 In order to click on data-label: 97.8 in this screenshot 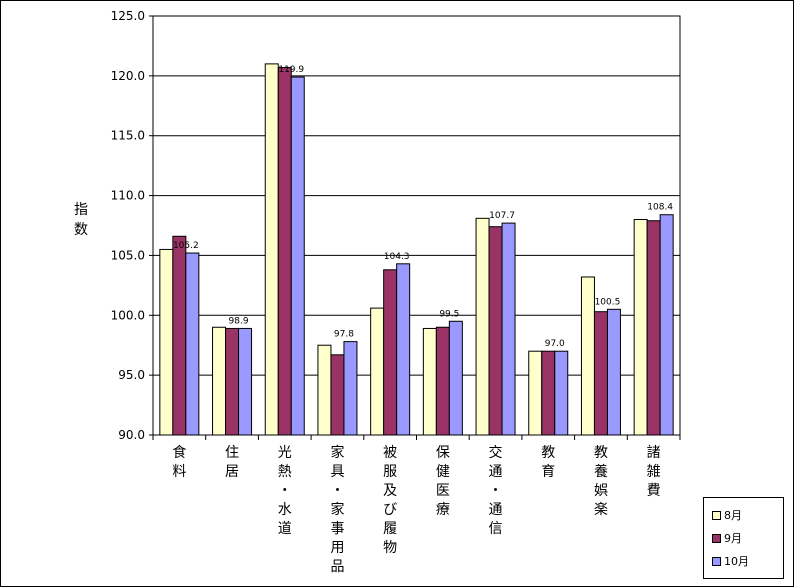, I will do `click(344, 335)`.